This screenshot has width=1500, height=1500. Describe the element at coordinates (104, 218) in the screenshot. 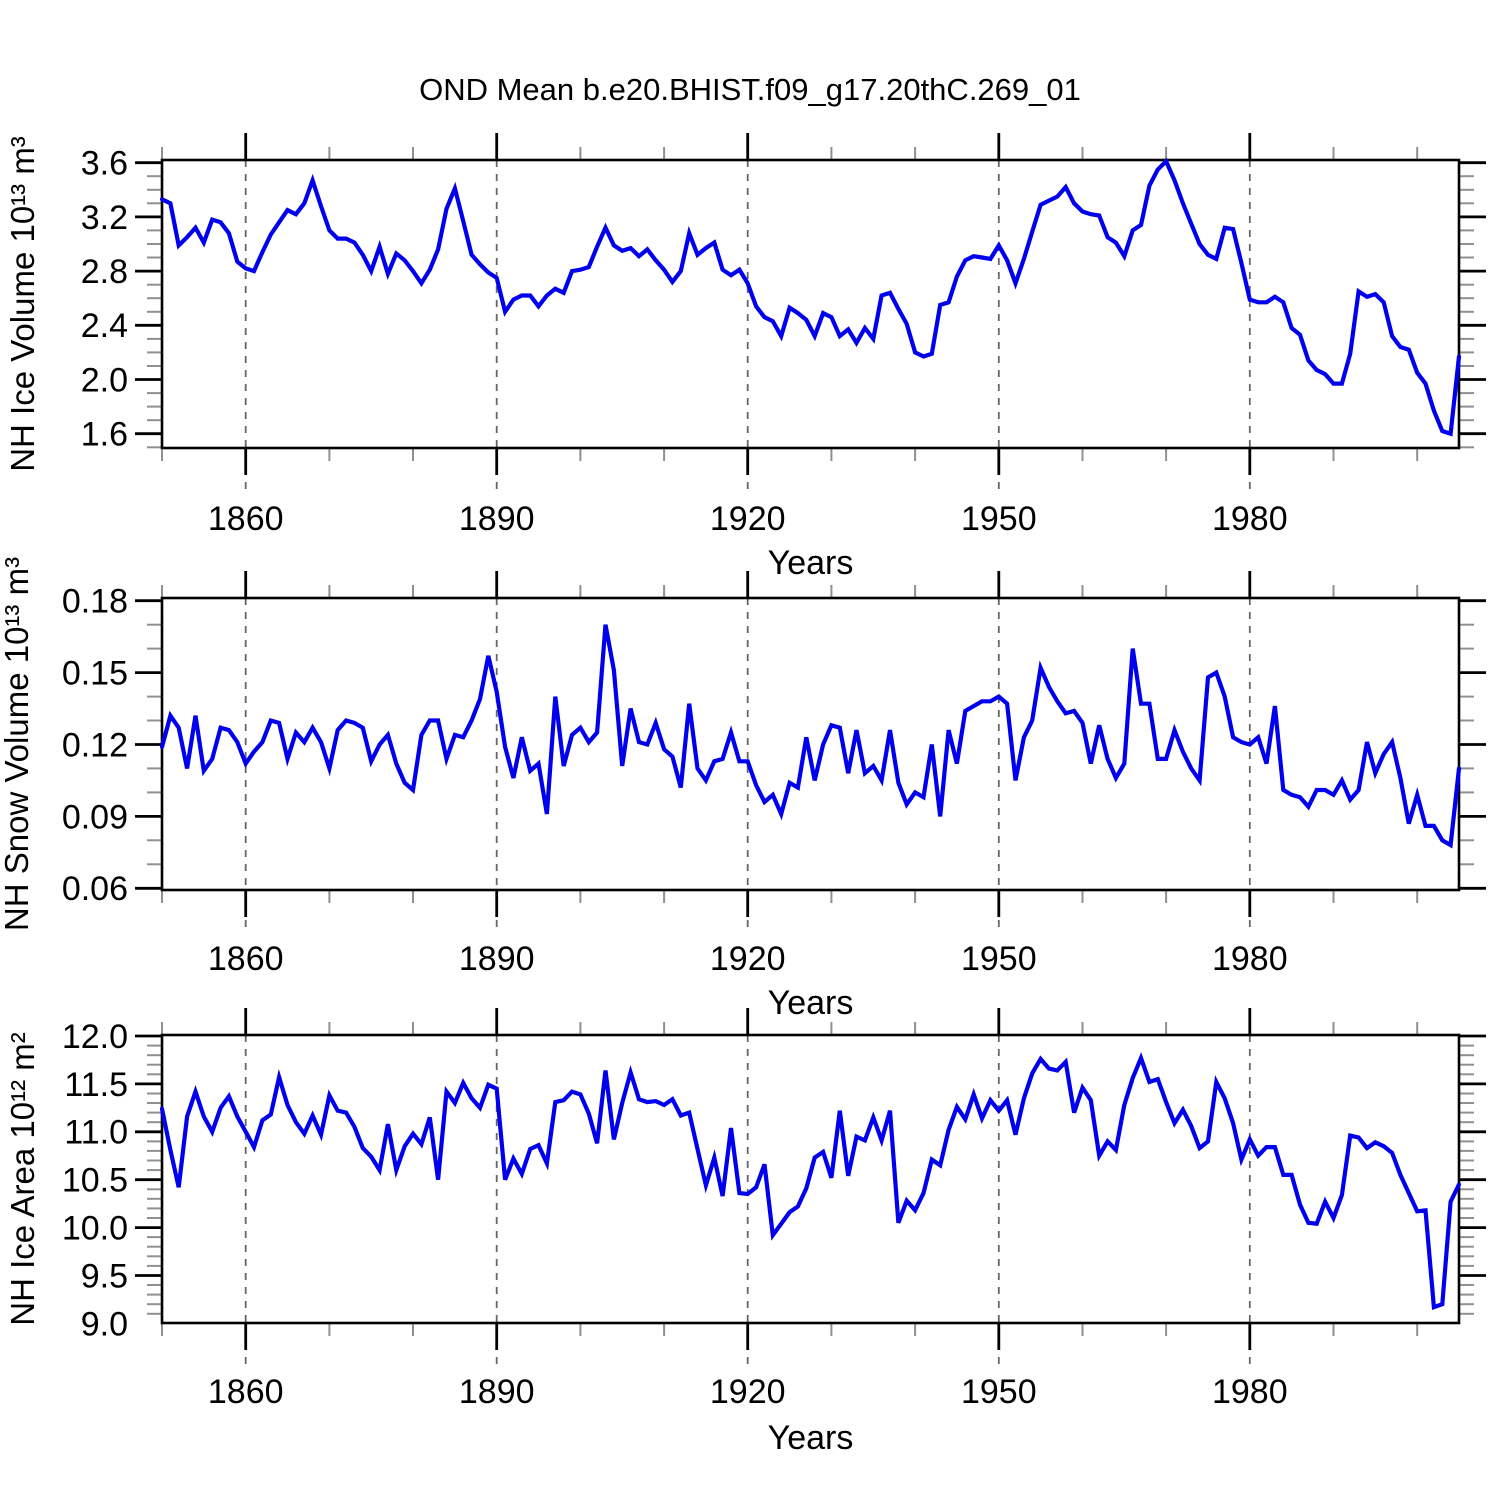

I see `y-tick-label: 3.2` at that location.